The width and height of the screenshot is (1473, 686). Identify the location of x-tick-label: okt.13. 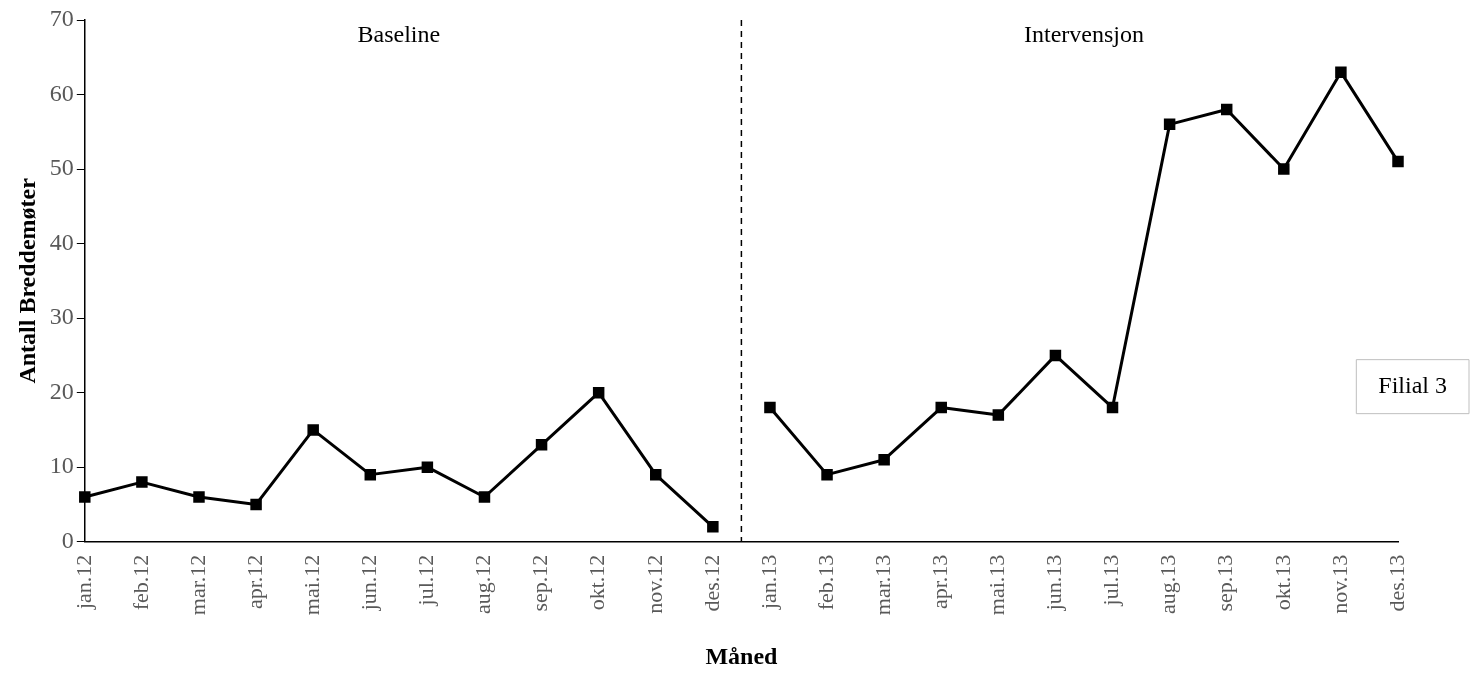
(1282, 582).